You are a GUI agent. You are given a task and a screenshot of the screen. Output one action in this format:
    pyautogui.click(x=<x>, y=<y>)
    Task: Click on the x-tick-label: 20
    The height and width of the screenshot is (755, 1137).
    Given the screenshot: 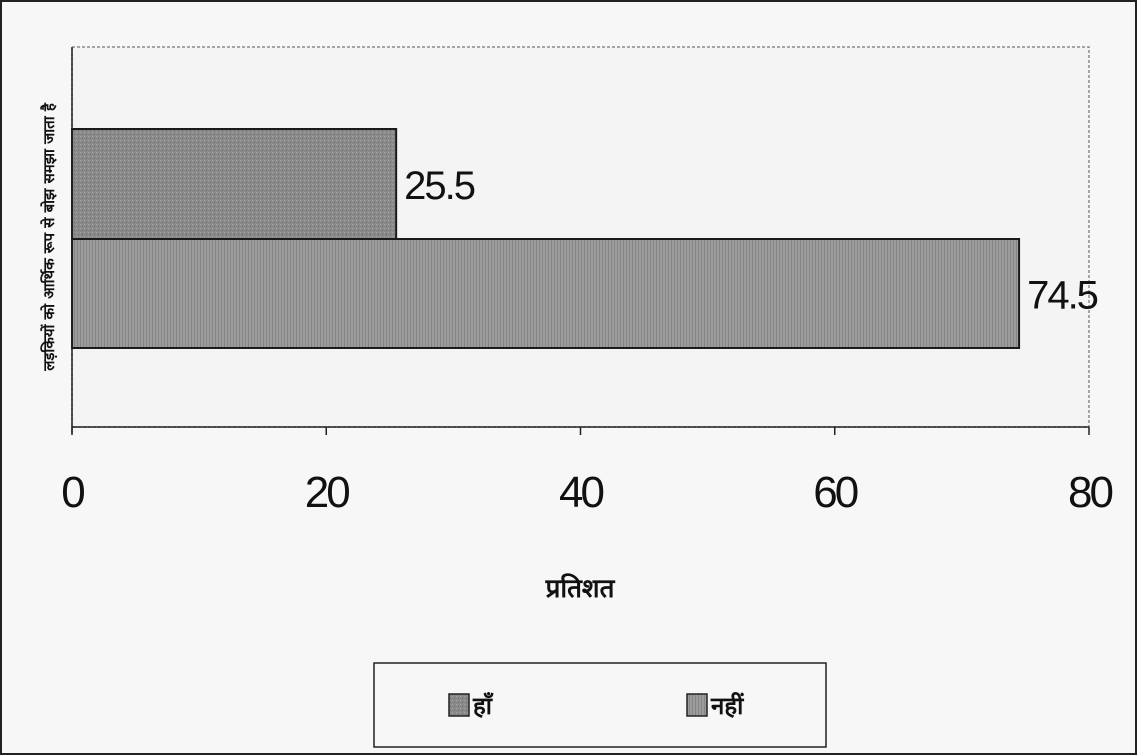 What is the action you would take?
    pyautogui.click(x=327, y=492)
    